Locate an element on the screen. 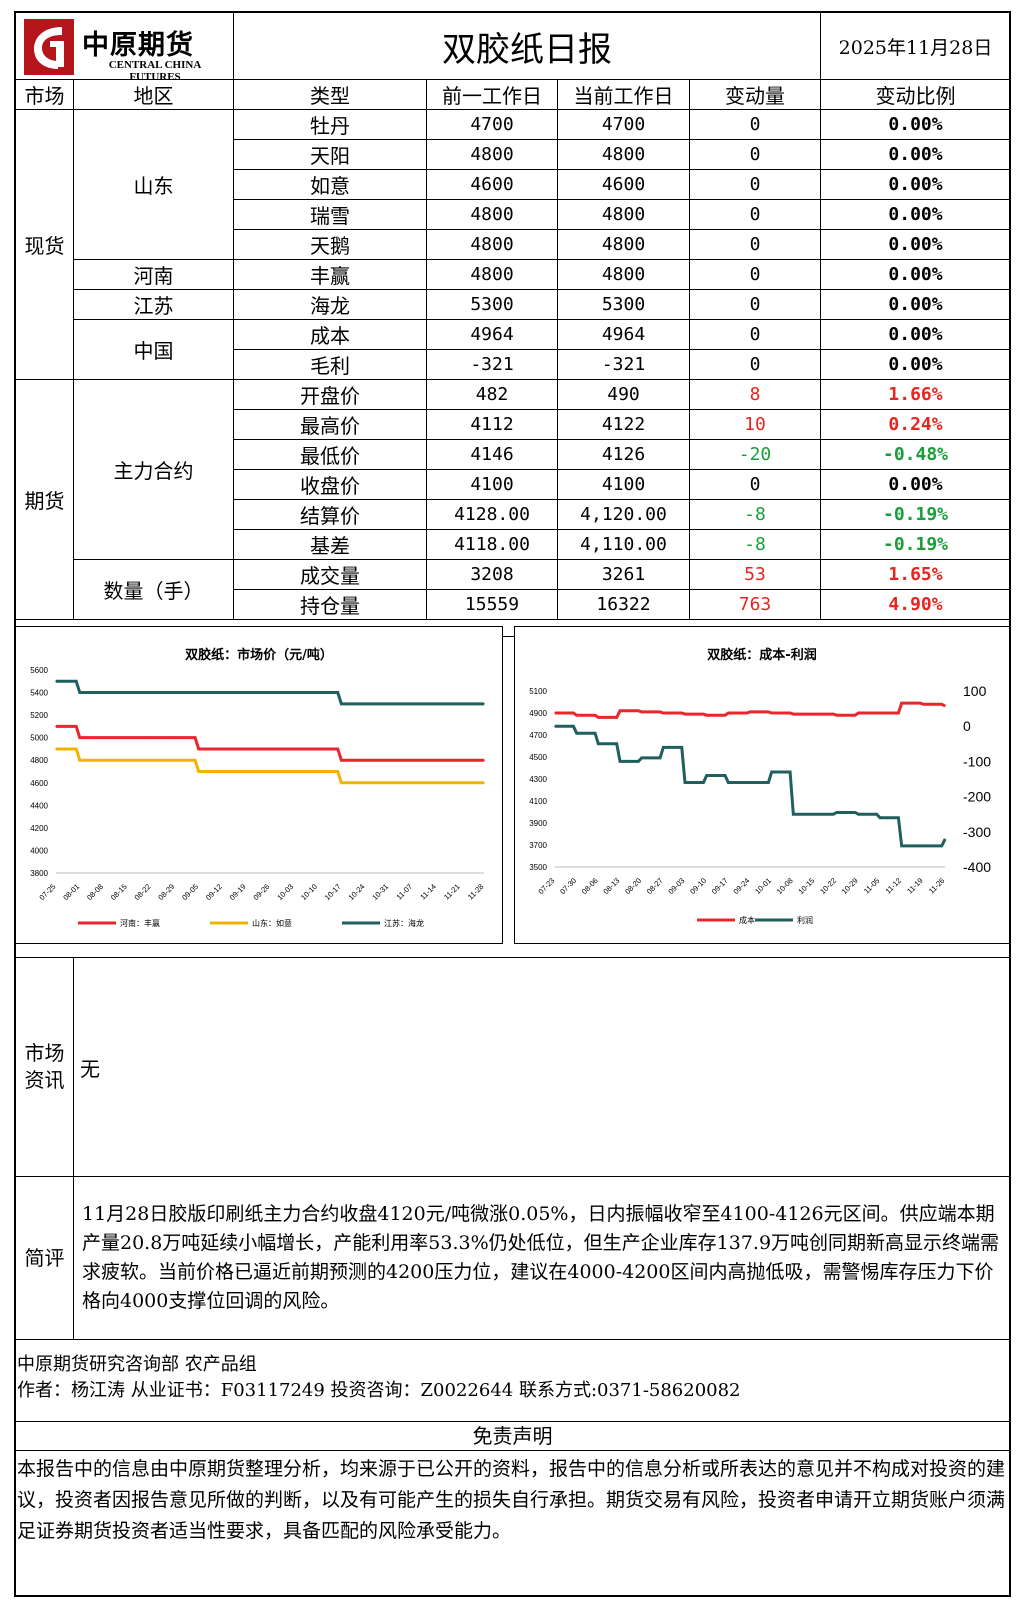 This screenshot has width=1025, height=1604. prev-value-cell: 4100 is located at coordinates (492, 484).